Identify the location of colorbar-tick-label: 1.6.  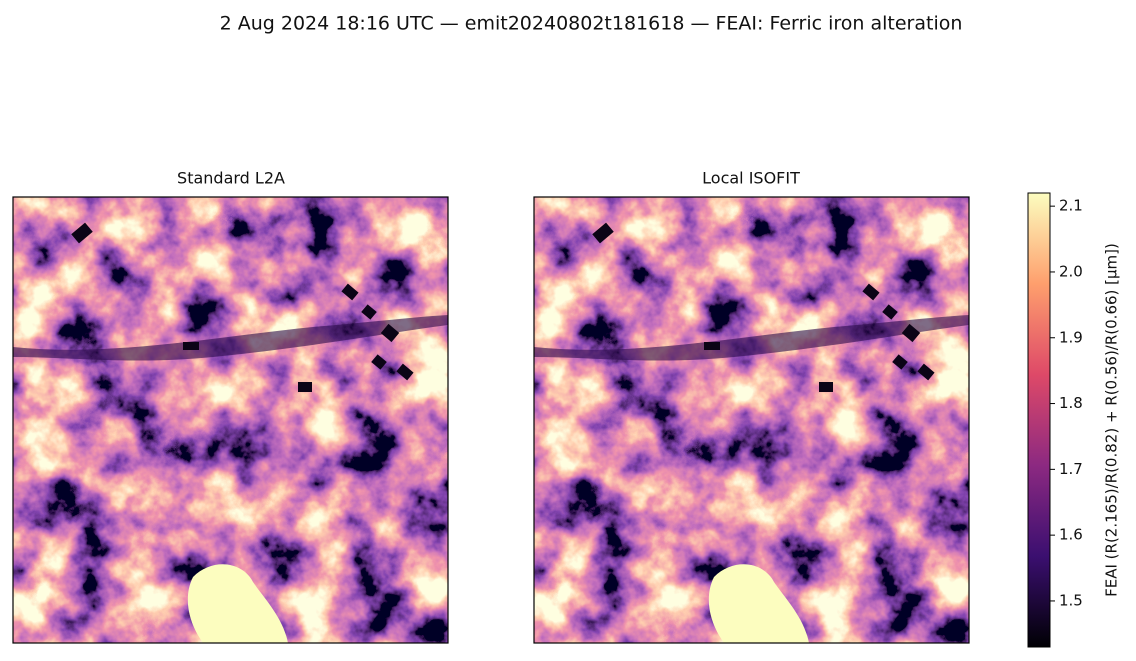
(1071, 535).